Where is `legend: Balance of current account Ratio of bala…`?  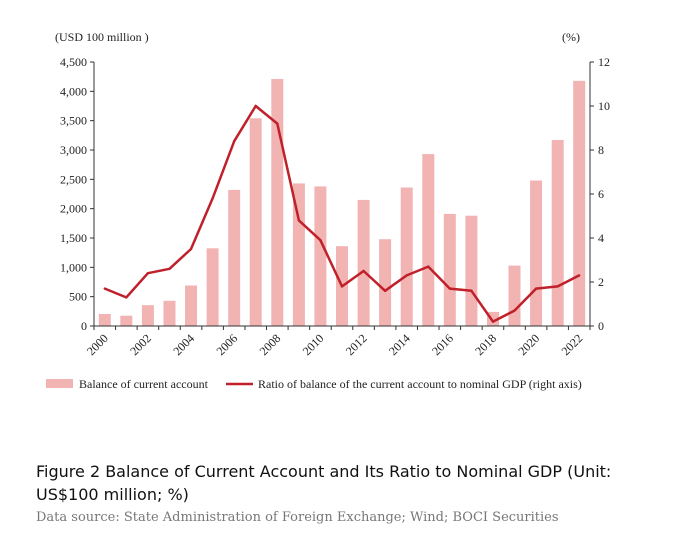
legend: Balance of current account Ratio of bala… is located at coordinates (314, 384).